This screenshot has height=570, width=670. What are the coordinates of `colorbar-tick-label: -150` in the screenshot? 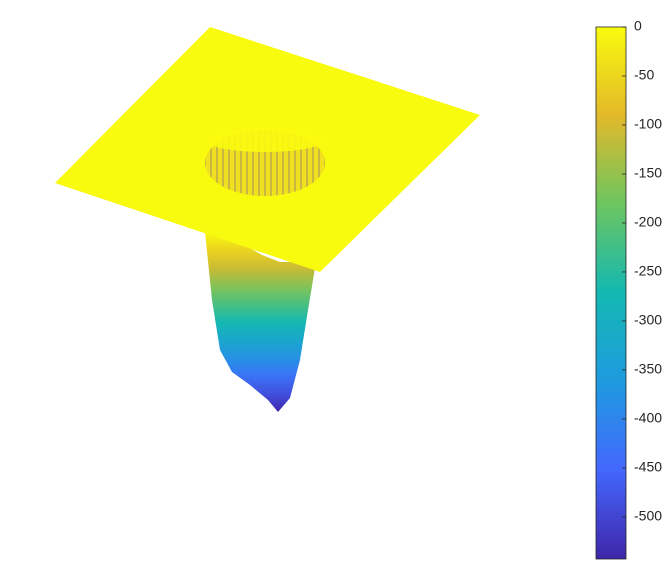 It's located at (648, 173).